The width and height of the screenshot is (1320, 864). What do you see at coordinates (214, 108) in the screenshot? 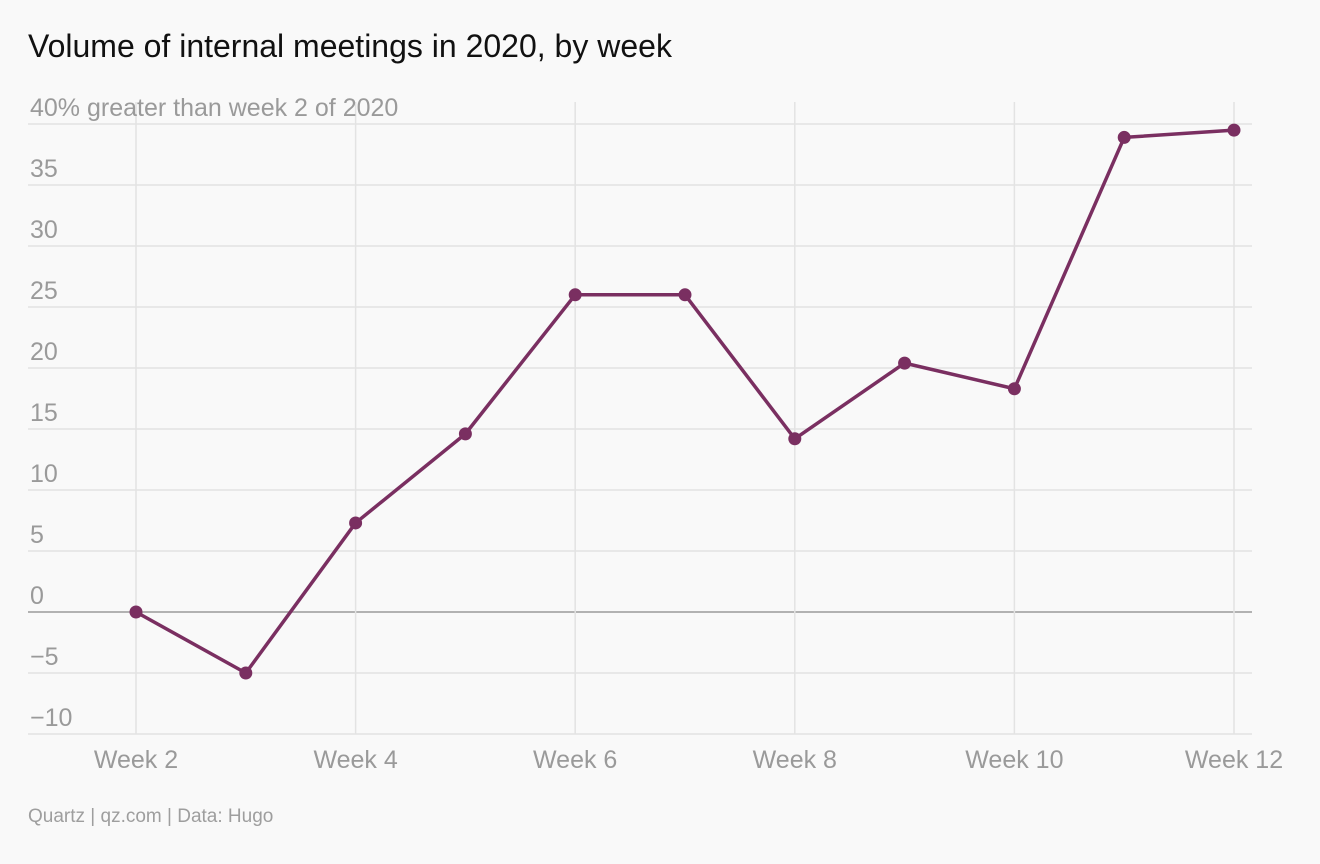
I see `y-tick-label: 40% greater than week 2 of 2020` at bounding box center [214, 108].